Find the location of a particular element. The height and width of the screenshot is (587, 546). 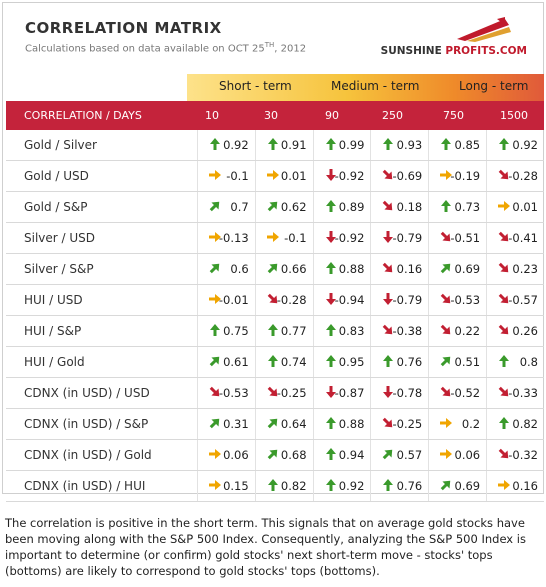

correlation-cell: 0.16 is located at coordinates (399, 269).